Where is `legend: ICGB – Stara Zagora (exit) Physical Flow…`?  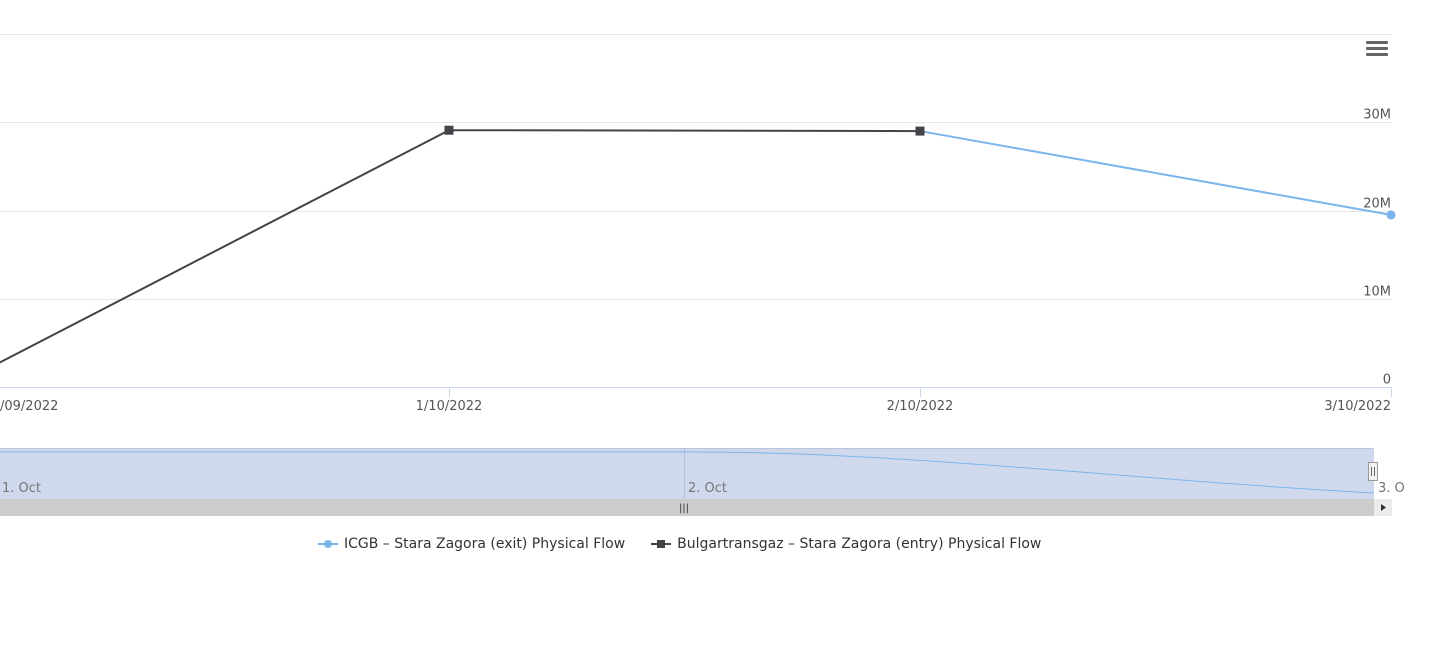
legend: ICGB – Stara Zagora (exit) Physical Flow… is located at coordinates (679, 544).